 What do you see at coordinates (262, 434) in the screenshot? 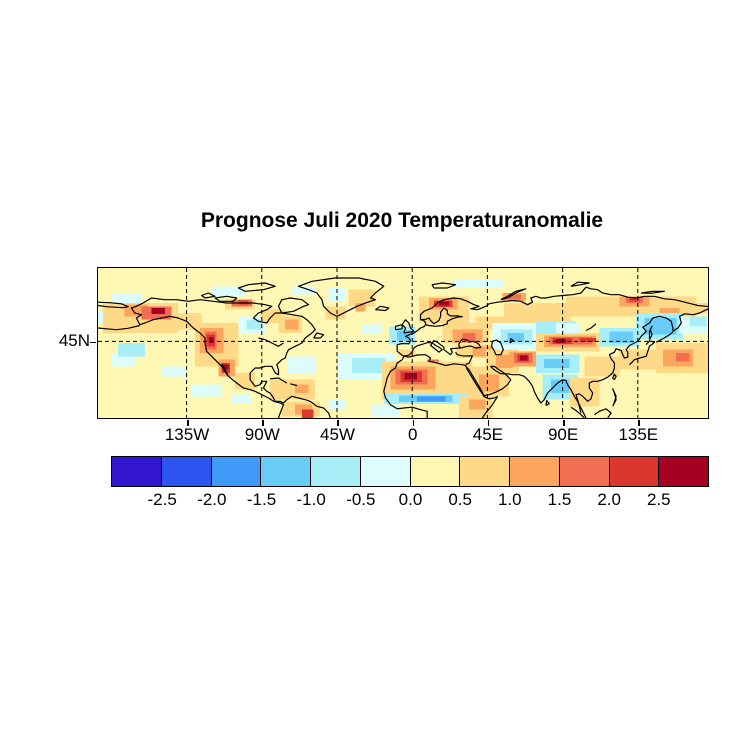
I see `x-tick-label: 90W` at bounding box center [262, 434].